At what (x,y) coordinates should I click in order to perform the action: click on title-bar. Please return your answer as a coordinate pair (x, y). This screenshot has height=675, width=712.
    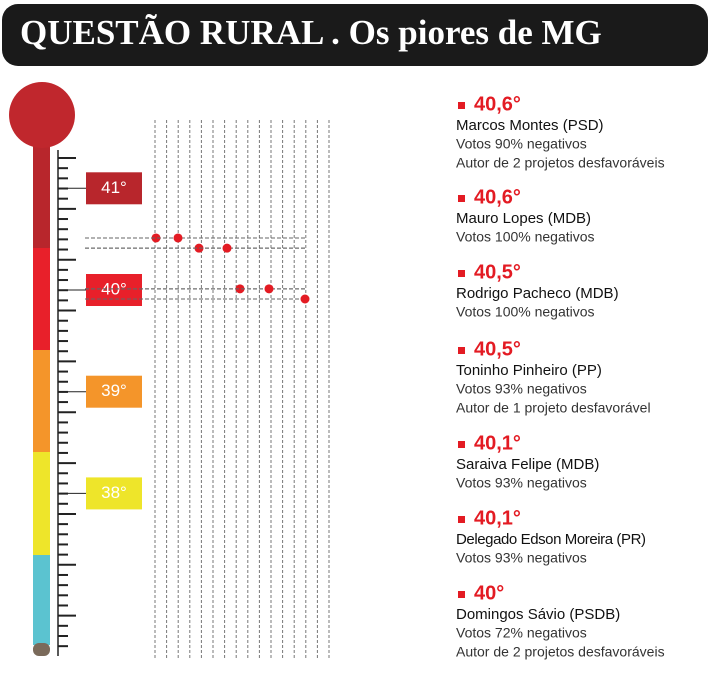
    Looking at the image, I should click on (355, 35).